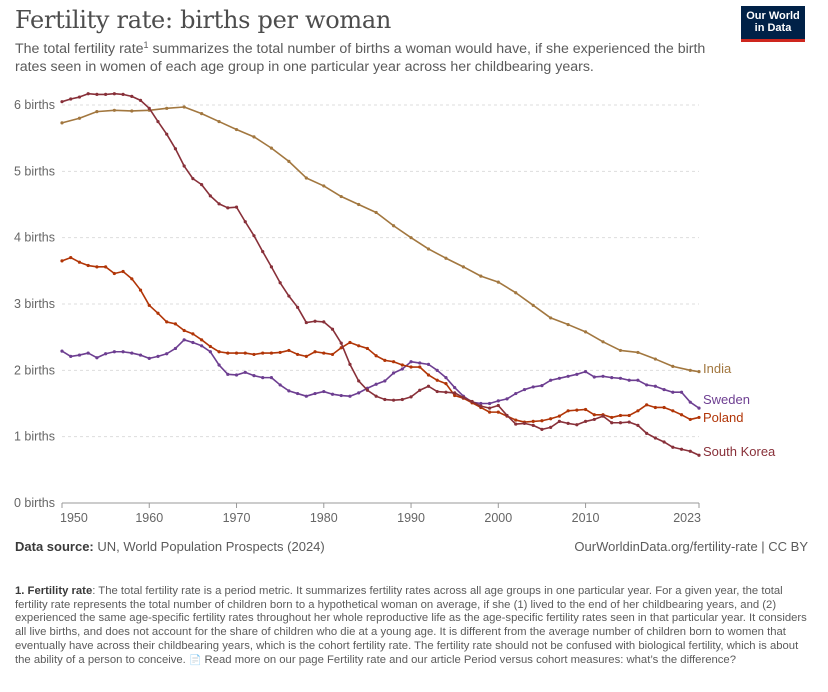 The image size is (828, 692). Describe the element at coordinates (146, 45) in the screenshot. I see `footnote-marker: 1` at that location.